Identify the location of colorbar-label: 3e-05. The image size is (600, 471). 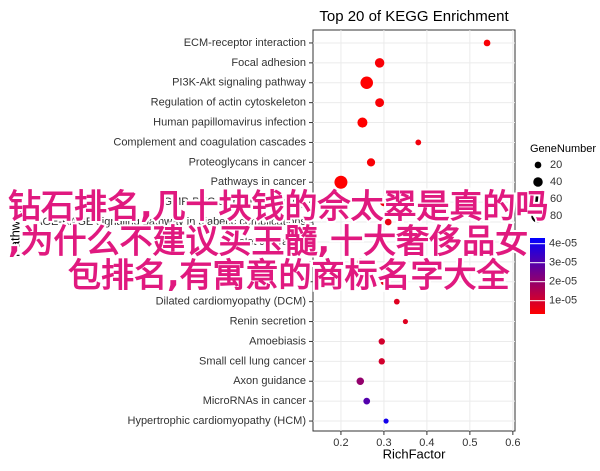
(563, 263).